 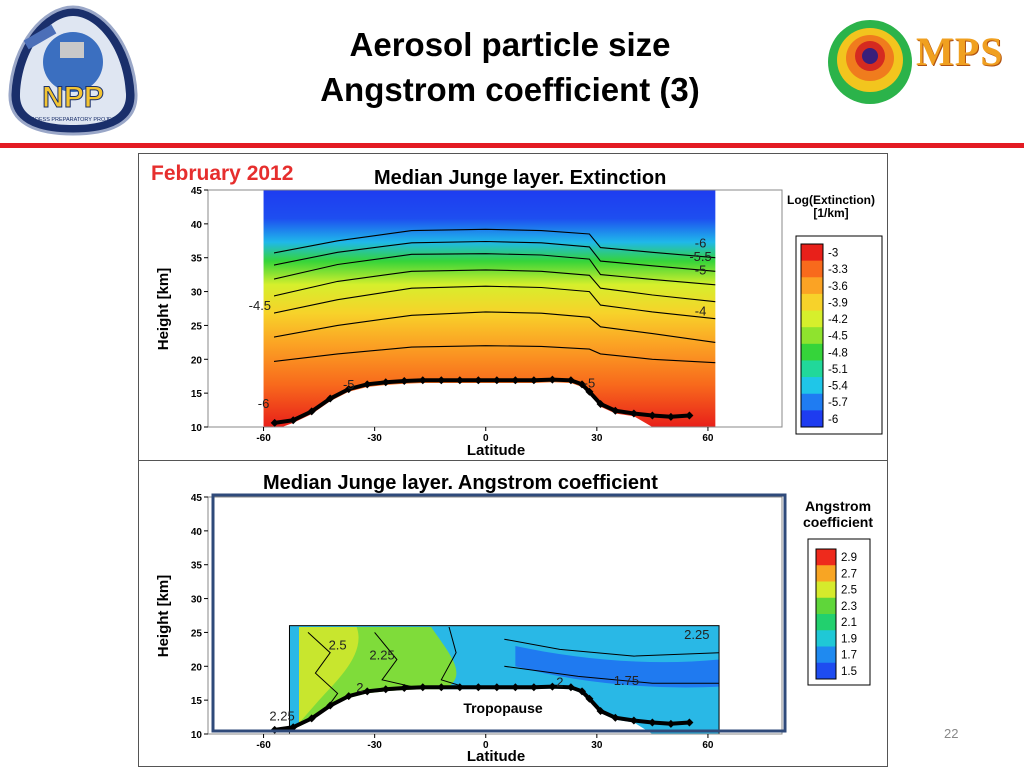 I want to click on contour-label: -4, so click(x=701, y=310).